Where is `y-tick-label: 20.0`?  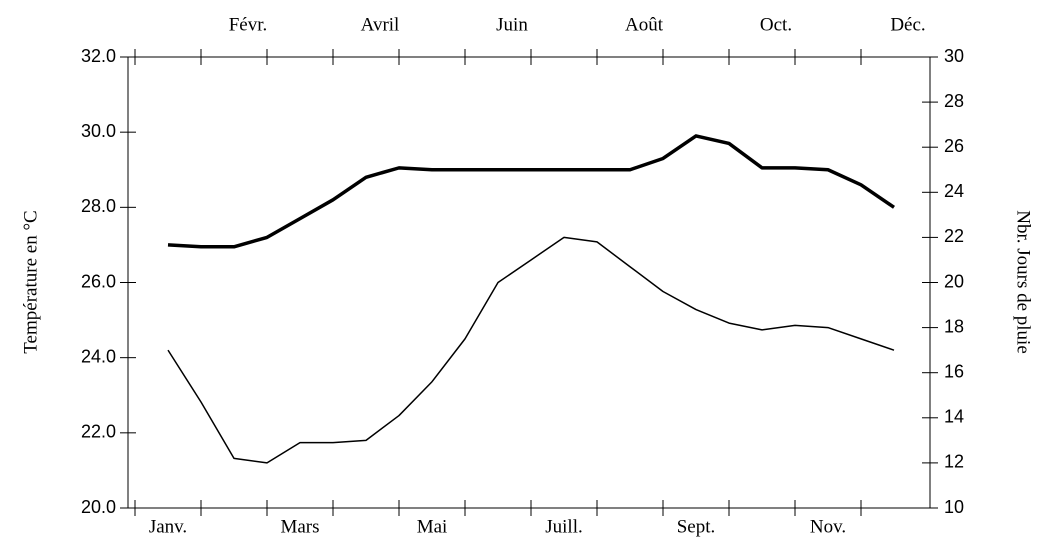 y-tick-label: 20.0 is located at coordinates (98, 507).